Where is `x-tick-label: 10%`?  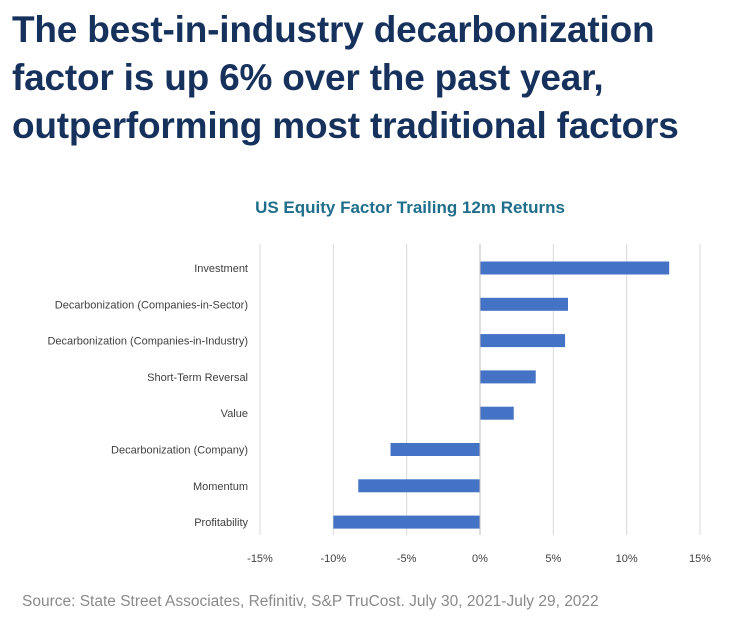 x-tick-label: 10% is located at coordinates (627, 559).